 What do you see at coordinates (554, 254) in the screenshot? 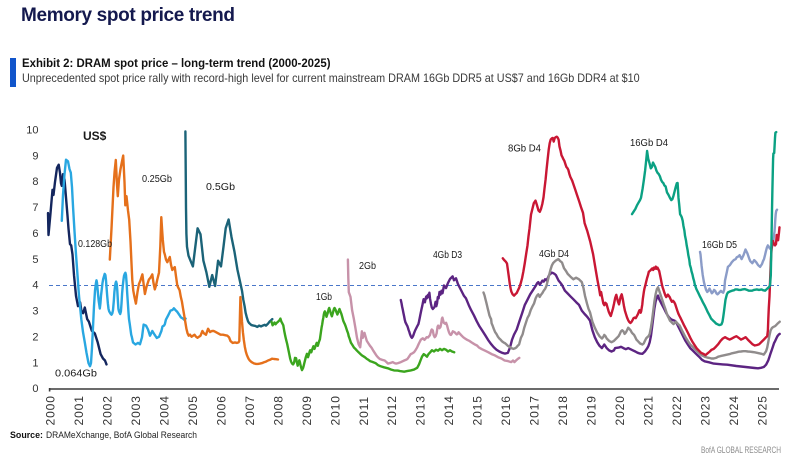
I see `svg-text: 4Gb D4` at bounding box center [554, 254].